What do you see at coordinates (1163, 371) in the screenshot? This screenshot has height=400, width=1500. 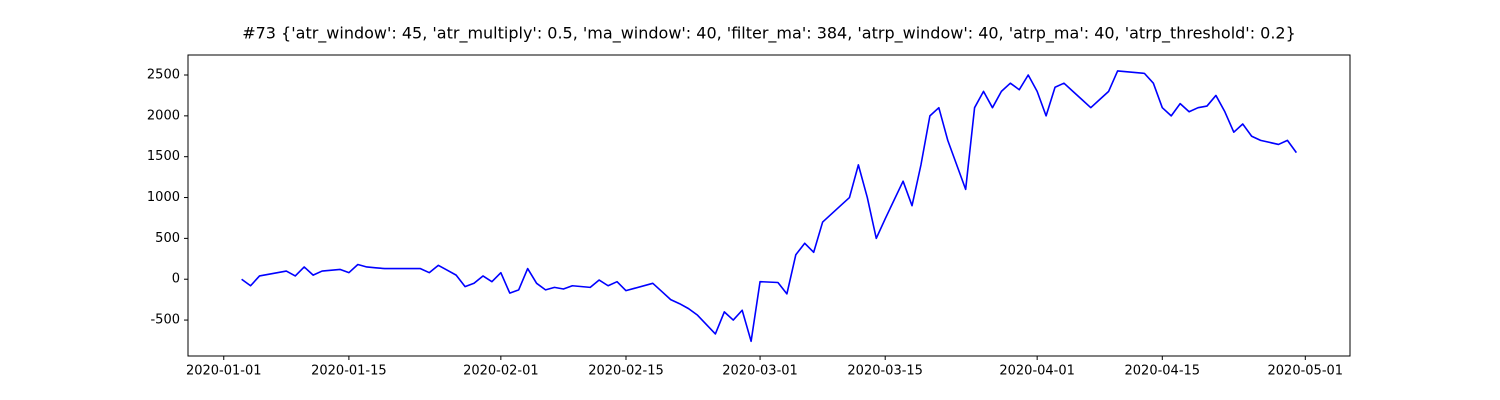 I see `x-tick-label: 2020-04-15` at bounding box center [1163, 371].